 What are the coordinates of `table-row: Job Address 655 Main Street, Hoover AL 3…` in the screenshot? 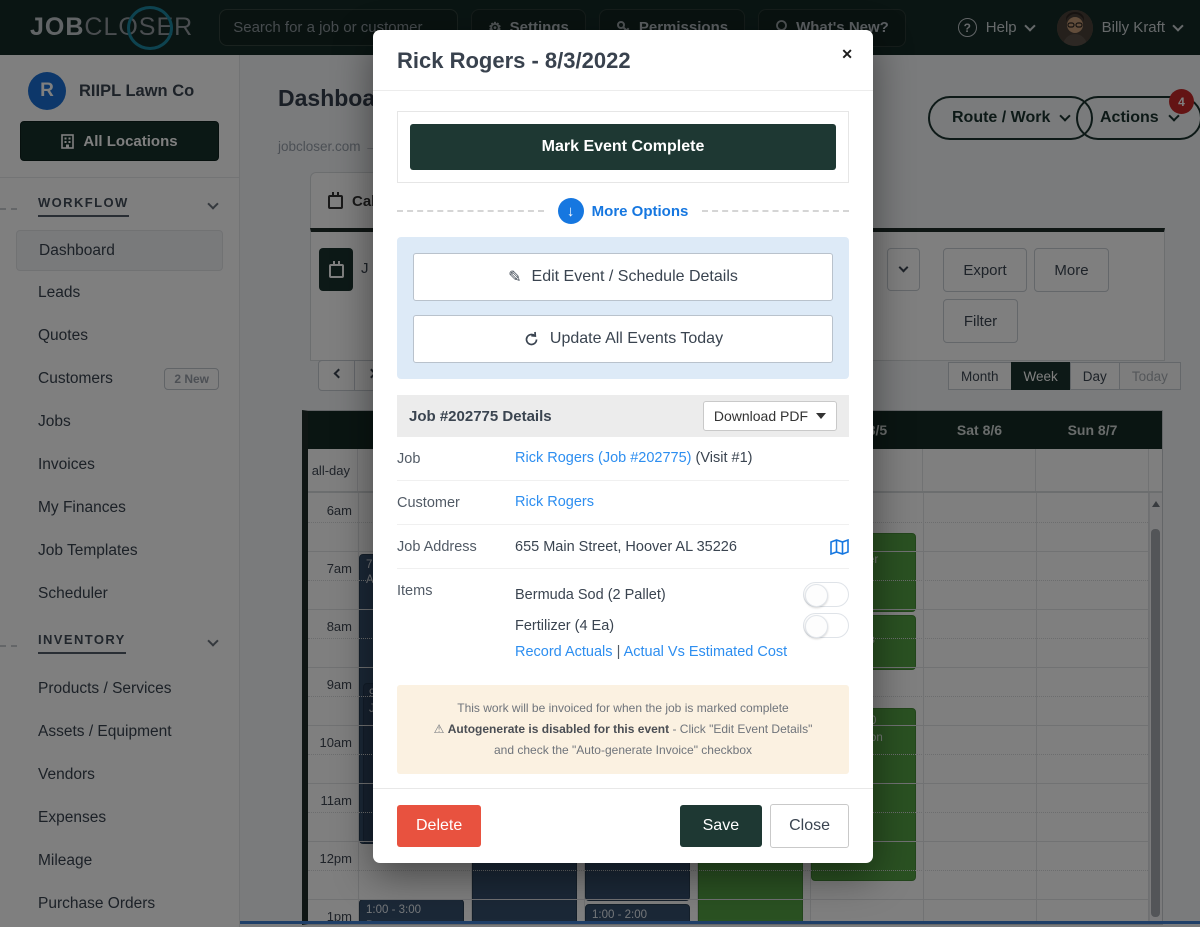 It's located at (623, 547).